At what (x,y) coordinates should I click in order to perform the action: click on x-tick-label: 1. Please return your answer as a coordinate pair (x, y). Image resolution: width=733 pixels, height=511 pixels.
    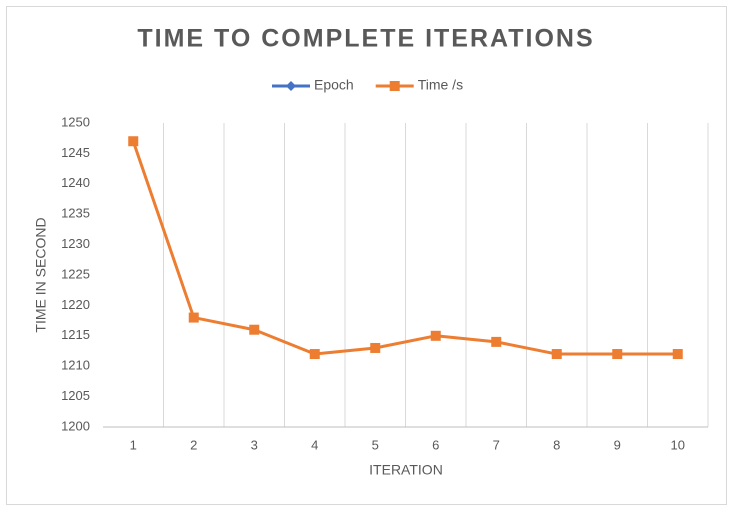
    Looking at the image, I should click on (133, 444).